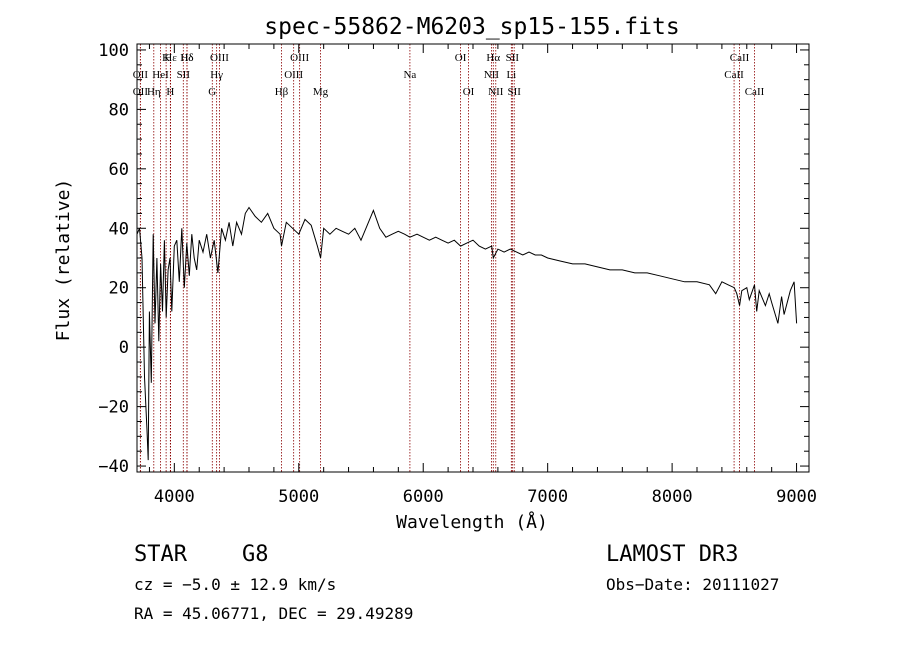 The width and height of the screenshot is (900, 649). I want to click on coordinates: RA = 45.06771, DEC = 29.49289, so click(273, 613).